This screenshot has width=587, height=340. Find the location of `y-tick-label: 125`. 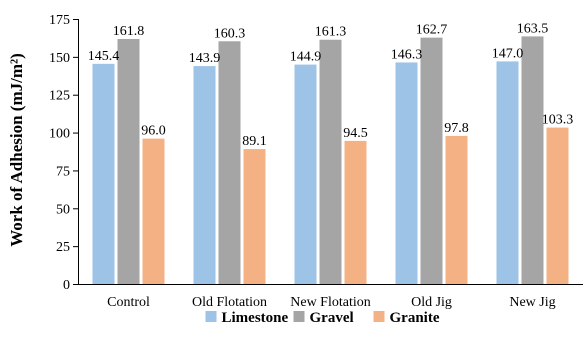

y-tick-label: 125 is located at coordinates (59, 96).